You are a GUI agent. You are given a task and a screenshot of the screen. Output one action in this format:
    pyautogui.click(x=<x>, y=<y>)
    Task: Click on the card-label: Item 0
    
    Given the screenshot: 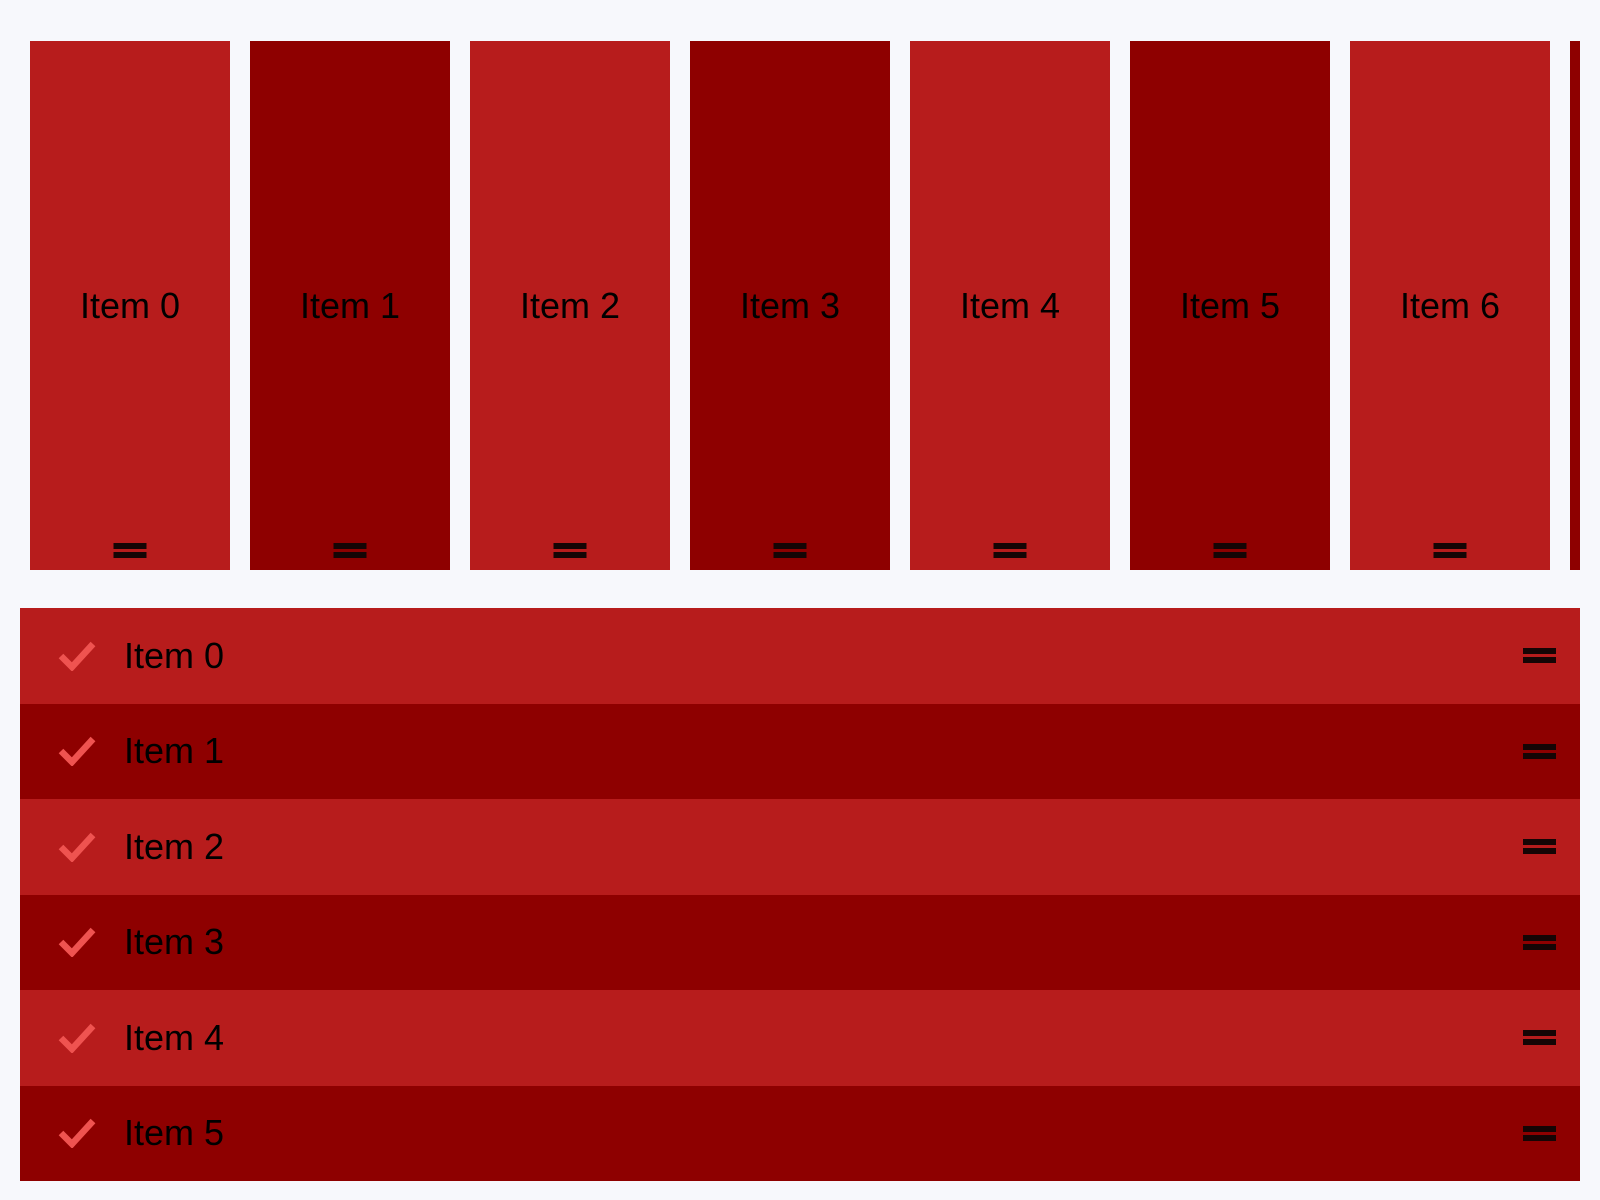 What is the action you would take?
    pyautogui.click(x=130, y=305)
    